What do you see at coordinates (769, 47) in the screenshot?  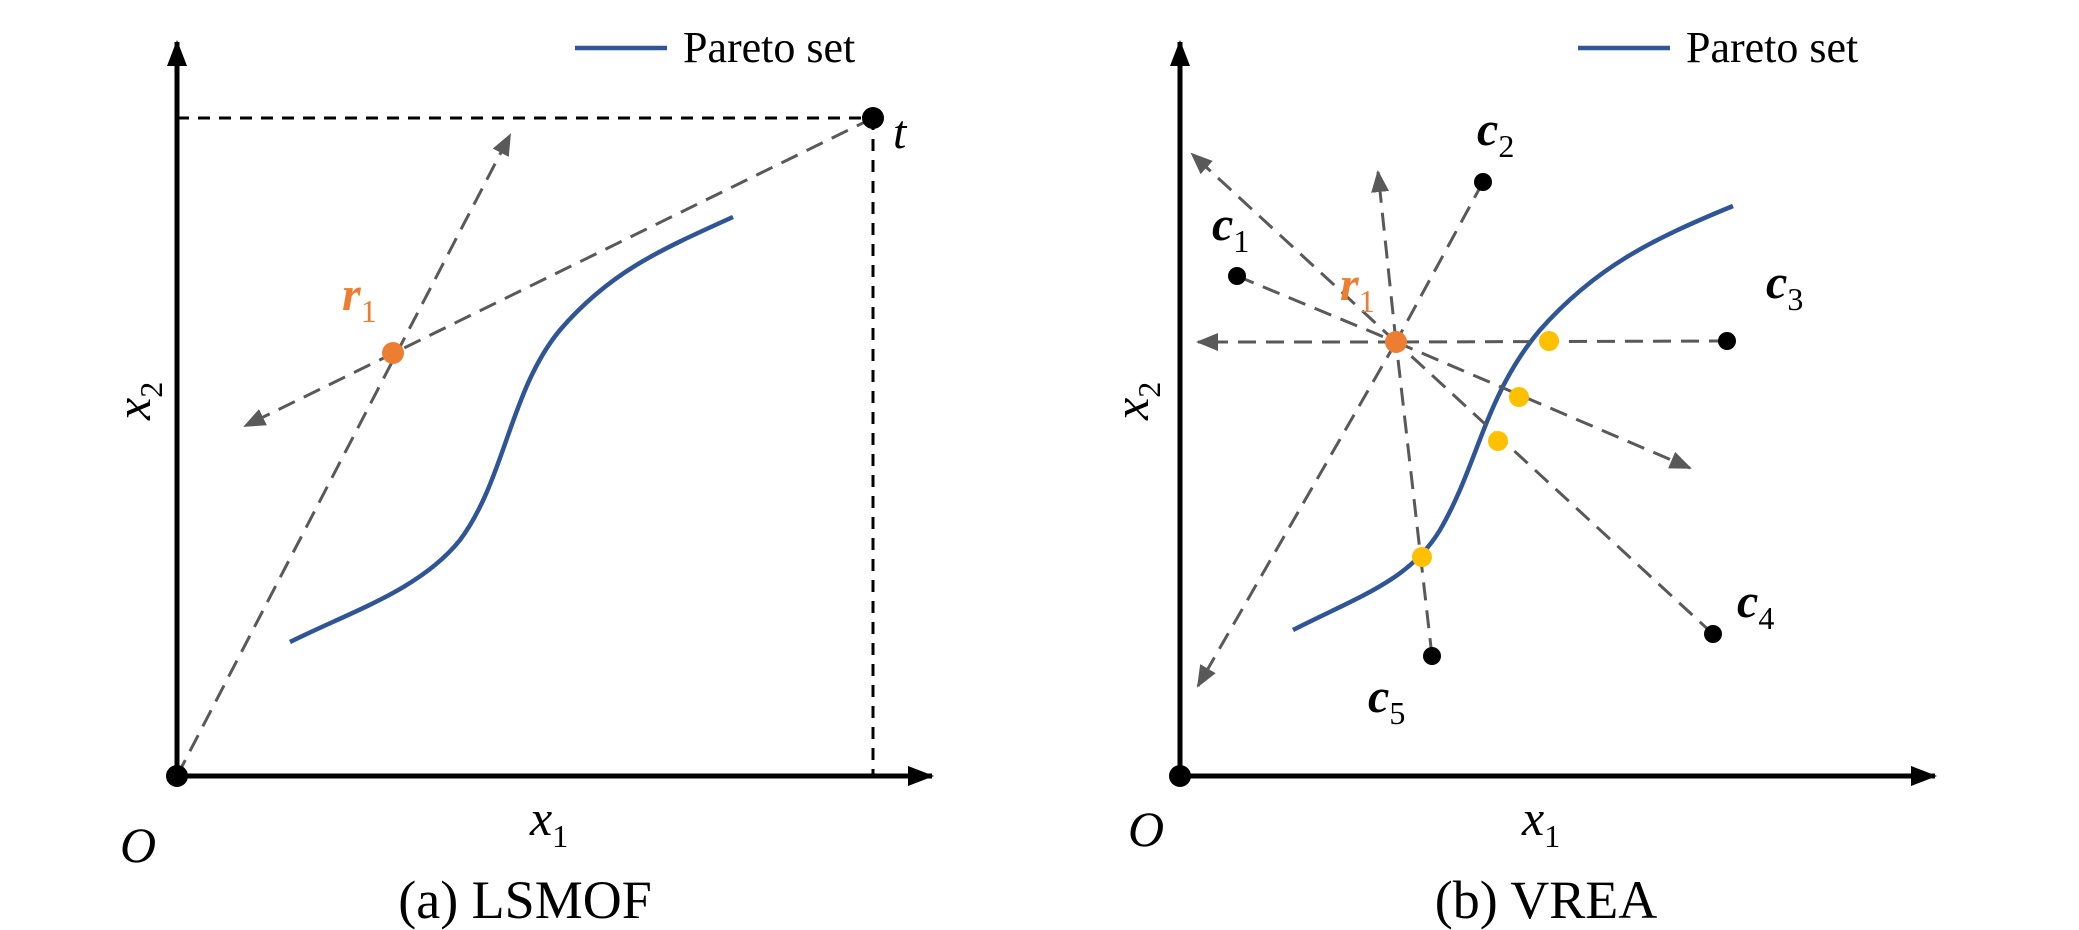 I see `panel-a-legend-label: Pareto set` at bounding box center [769, 47].